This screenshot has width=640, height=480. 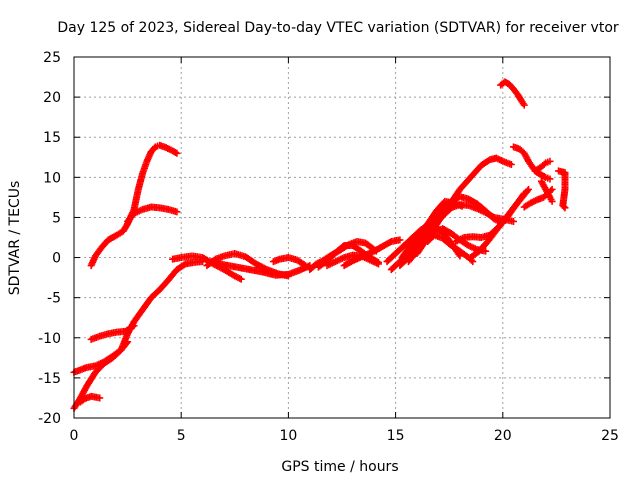 What do you see at coordinates (450, 248) in the screenshot?
I see `series-arc-u` at bounding box center [450, 248].